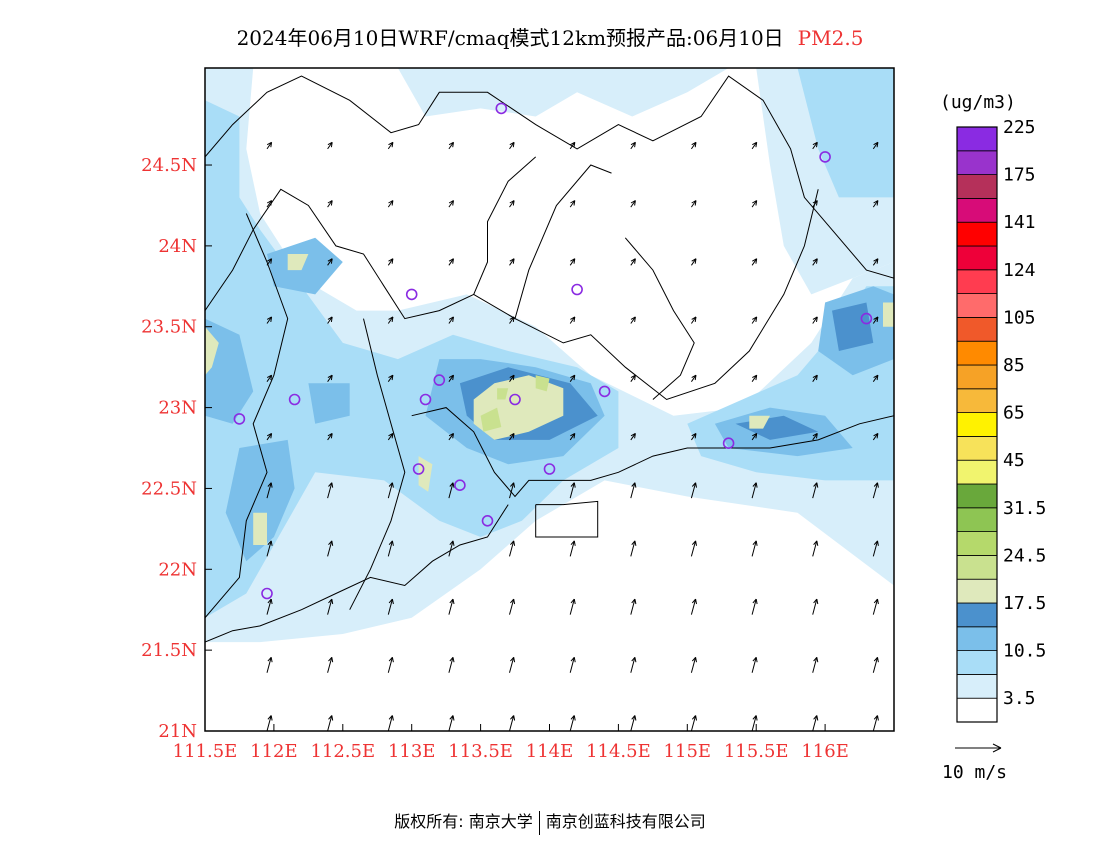  Describe the element at coordinates (169, 650) in the screenshot. I see `lat-tick-label: 21.5N` at that location.